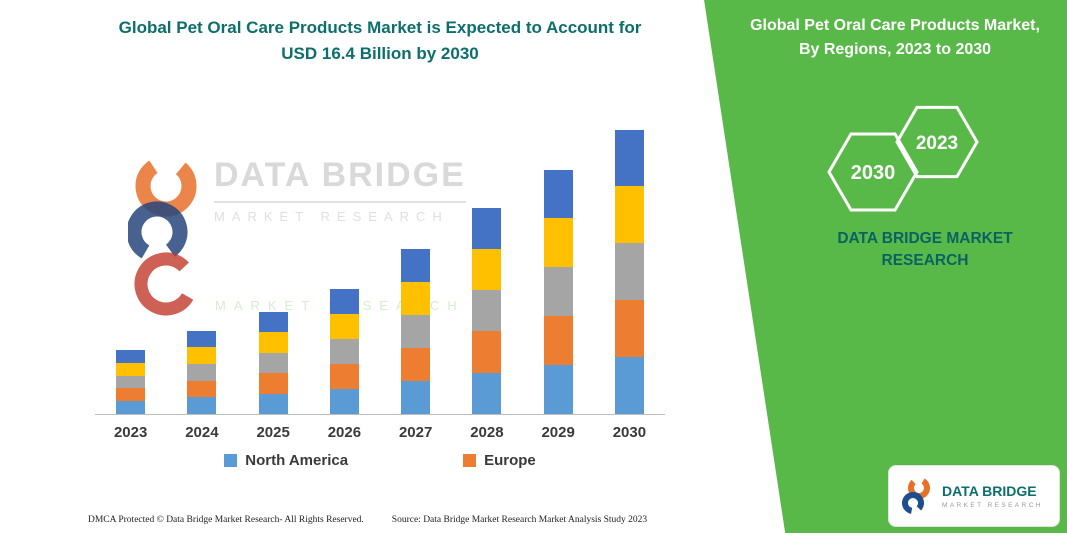 The image size is (1067, 533). I want to click on hexagon-2023-label: 2023, so click(937, 143).